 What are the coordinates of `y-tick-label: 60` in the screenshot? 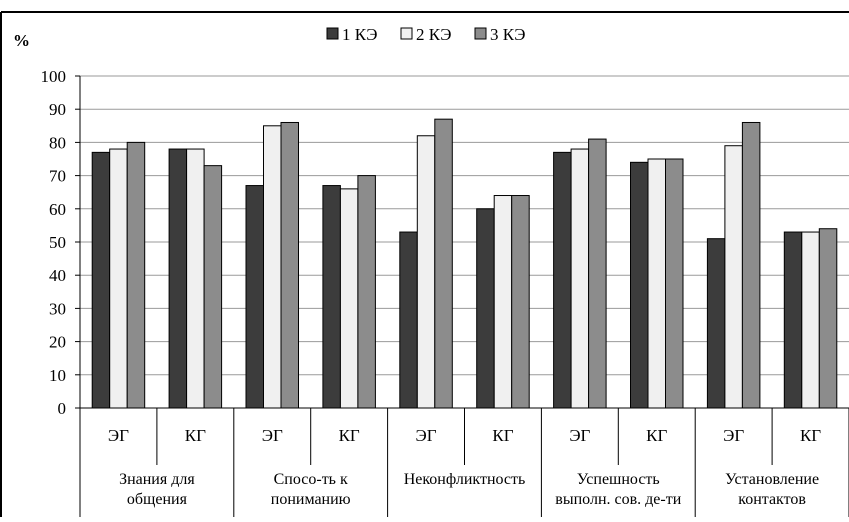 It's located at (57, 209).